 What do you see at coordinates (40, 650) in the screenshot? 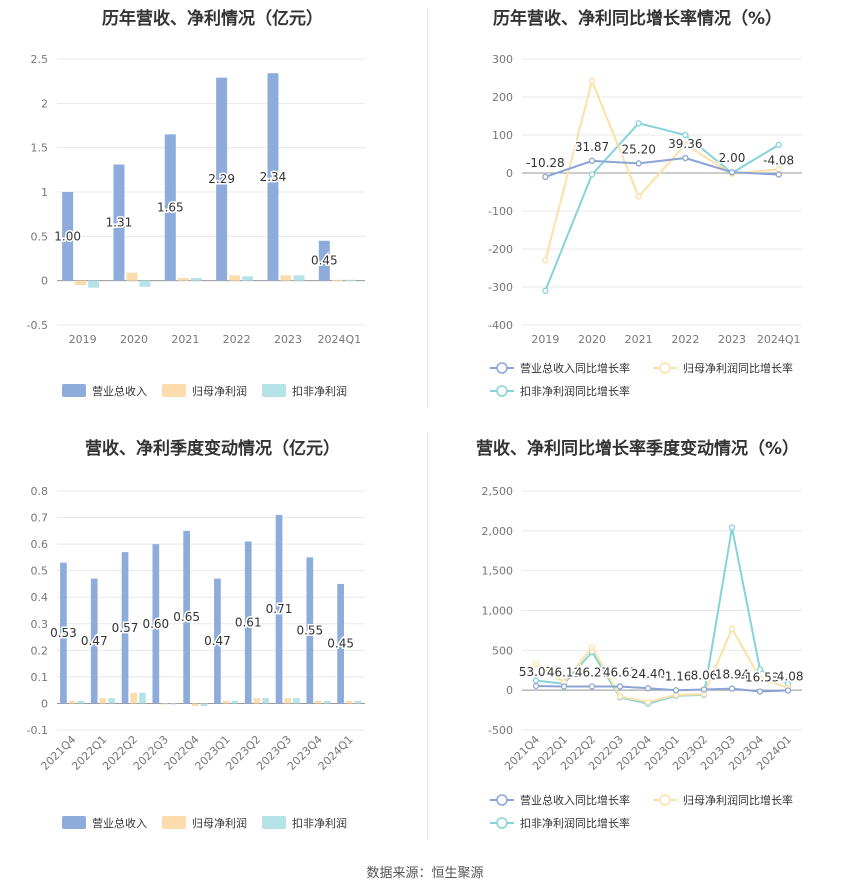
I see `y-tick-label: 0.2` at bounding box center [40, 650].